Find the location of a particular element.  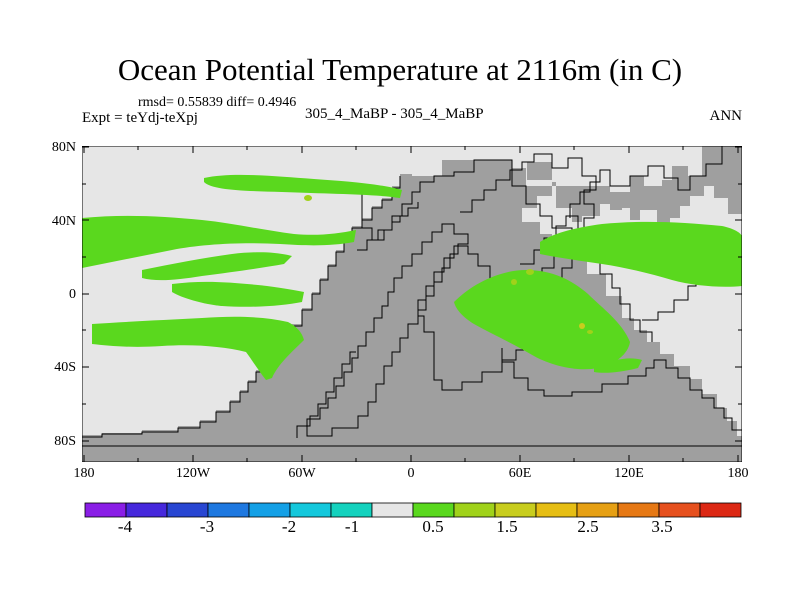

colorbar is located at coordinates (413, 510).